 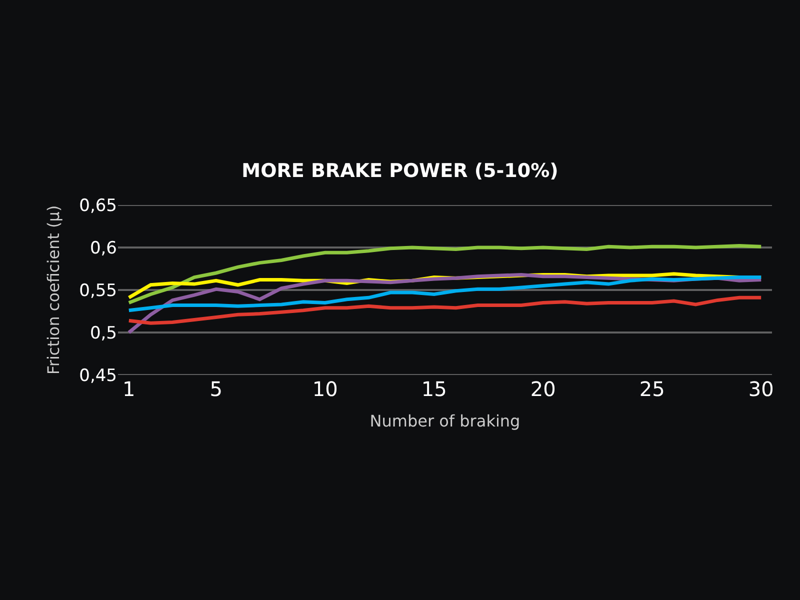 What do you see at coordinates (129, 389) in the screenshot?
I see `x-tick-label: 1` at bounding box center [129, 389].